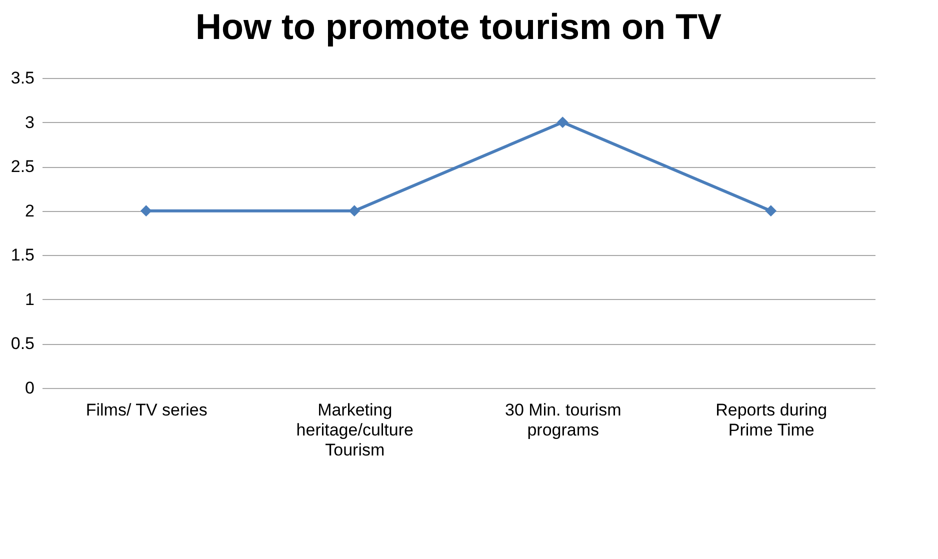  What do you see at coordinates (147, 410) in the screenshot?
I see `x-tick-label: Films/ TV series` at bounding box center [147, 410].